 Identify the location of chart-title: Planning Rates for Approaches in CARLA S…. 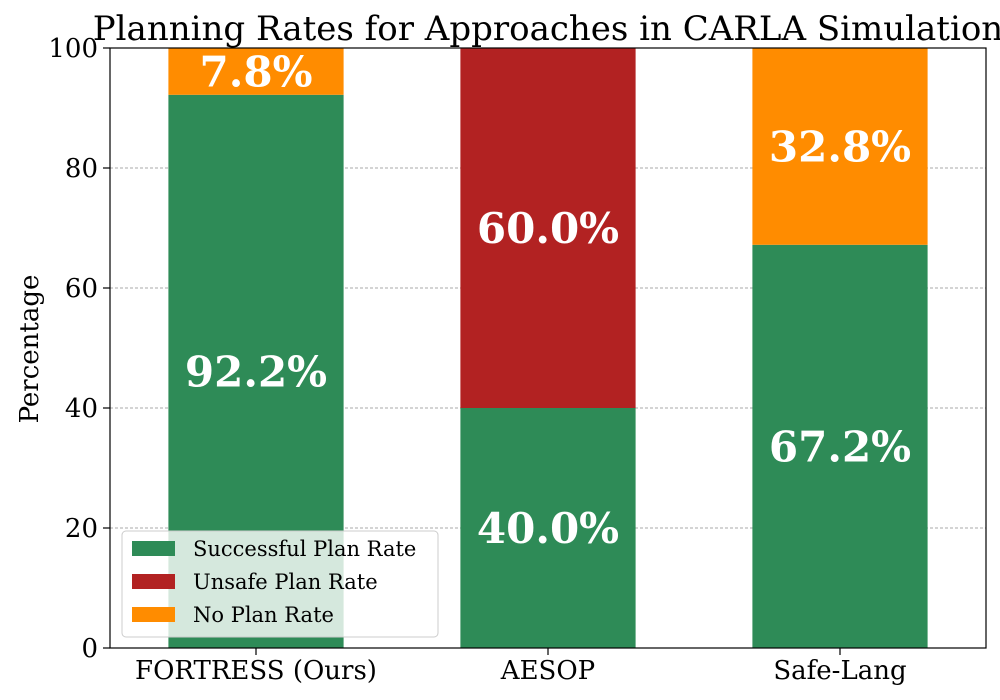
(546, 29).